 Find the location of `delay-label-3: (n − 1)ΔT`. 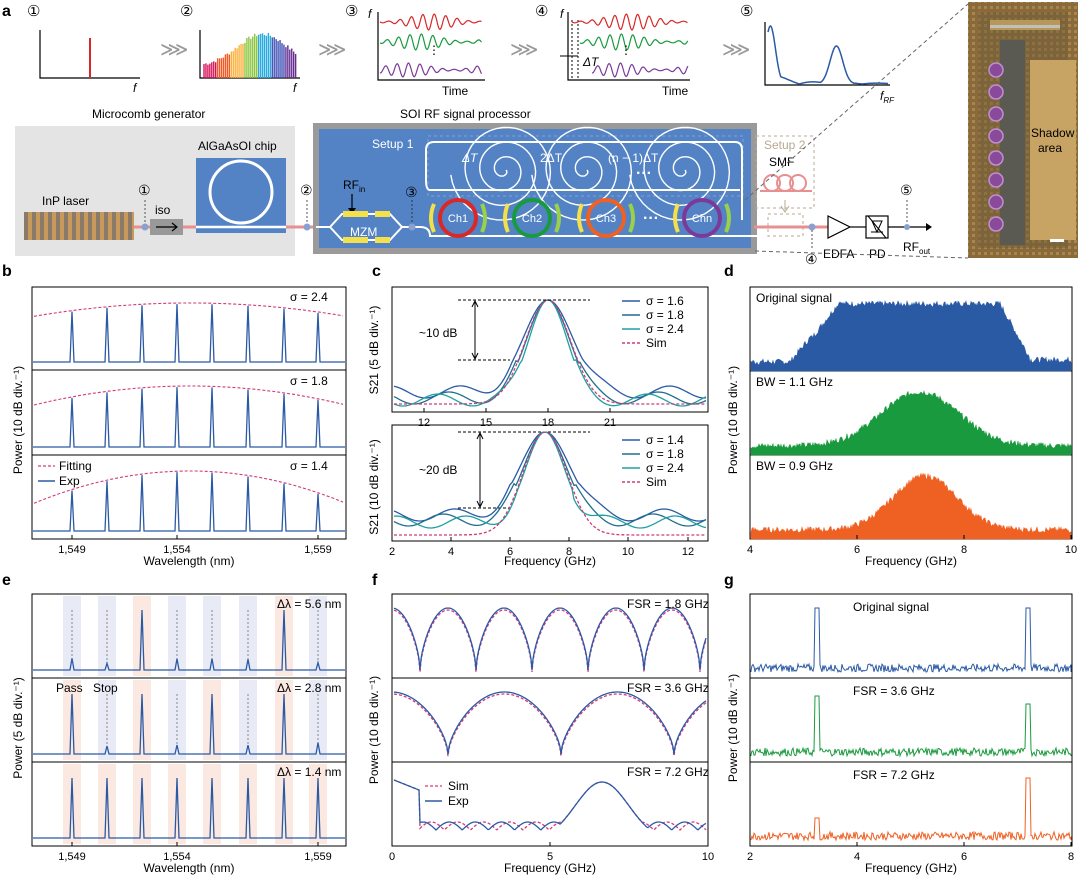

delay-label-3: (n − 1)ΔT is located at coordinates (633, 158).